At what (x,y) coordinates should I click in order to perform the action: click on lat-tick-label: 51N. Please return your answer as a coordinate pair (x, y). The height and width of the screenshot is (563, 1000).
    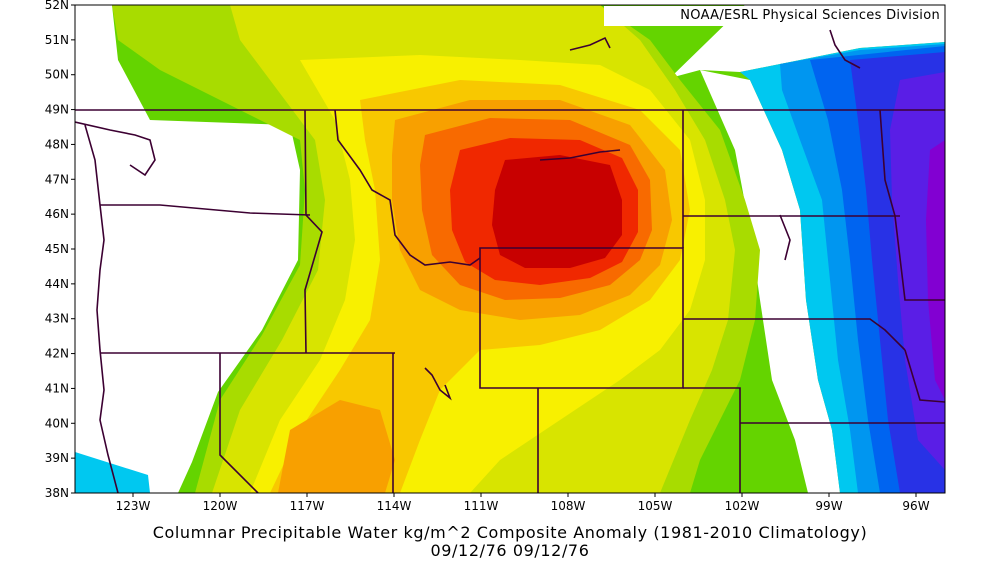
    Looking at the image, I should click on (57, 40).